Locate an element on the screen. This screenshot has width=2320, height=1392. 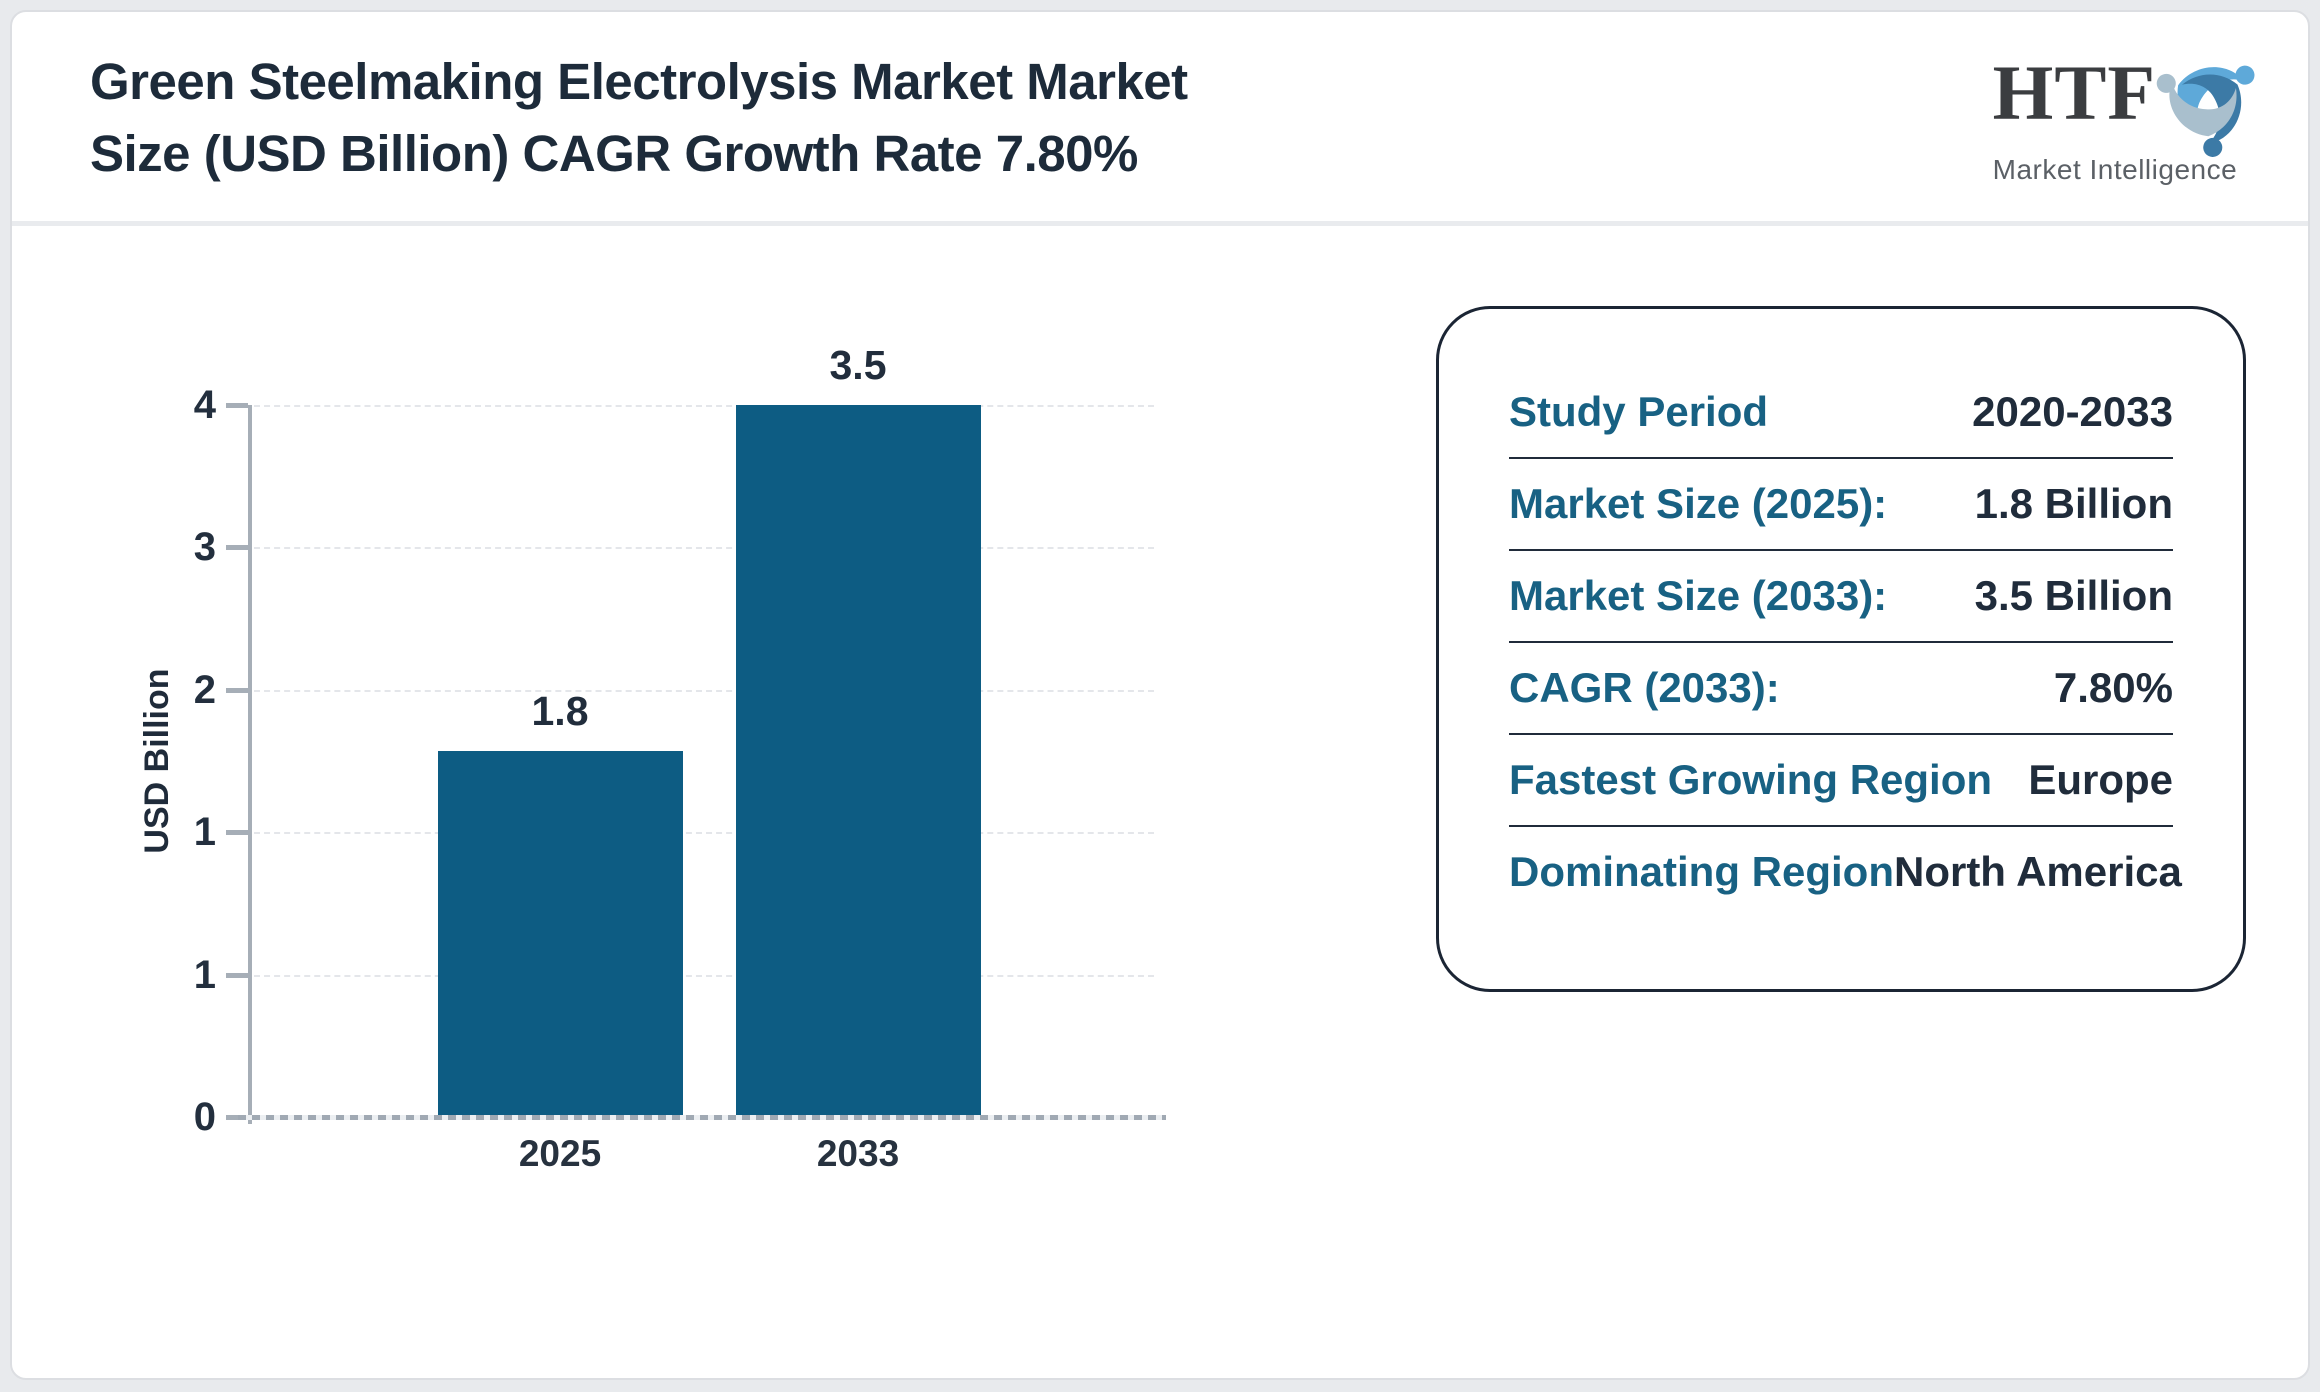
htf-logo-text: HTF is located at coordinates (2074, 92).